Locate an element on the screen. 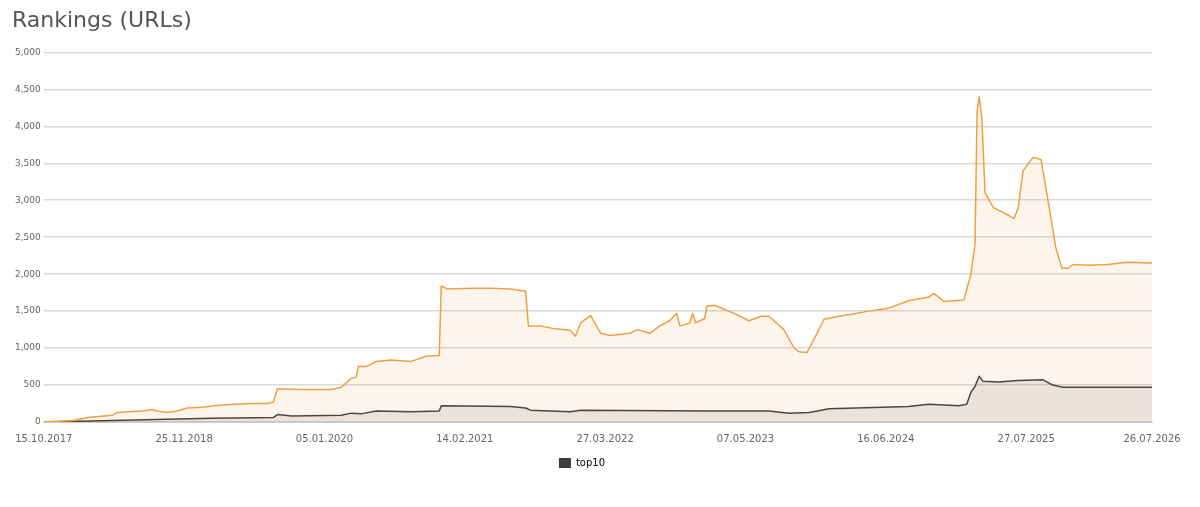 The height and width of the screenshot is (507, 1200). x-tick-label: 14.02.2021 is located at coordinates (465, 438).